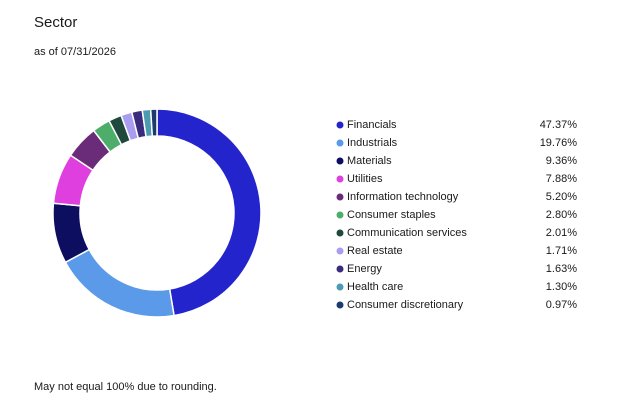  Describe the element at coordinates (375, 251) in the screenshot. I see `legend-label: Real estate` at that location.